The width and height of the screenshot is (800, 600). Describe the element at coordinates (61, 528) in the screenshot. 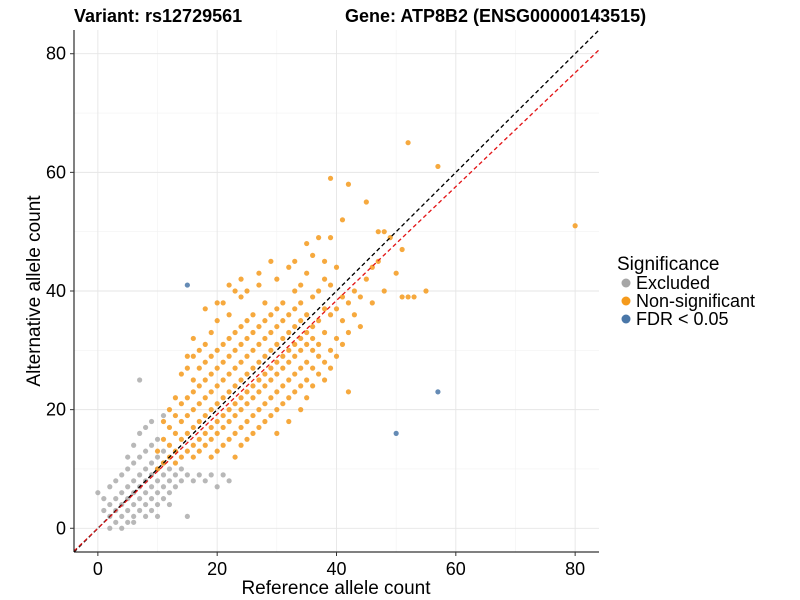

I see `y-tick-label: 0` at that location.